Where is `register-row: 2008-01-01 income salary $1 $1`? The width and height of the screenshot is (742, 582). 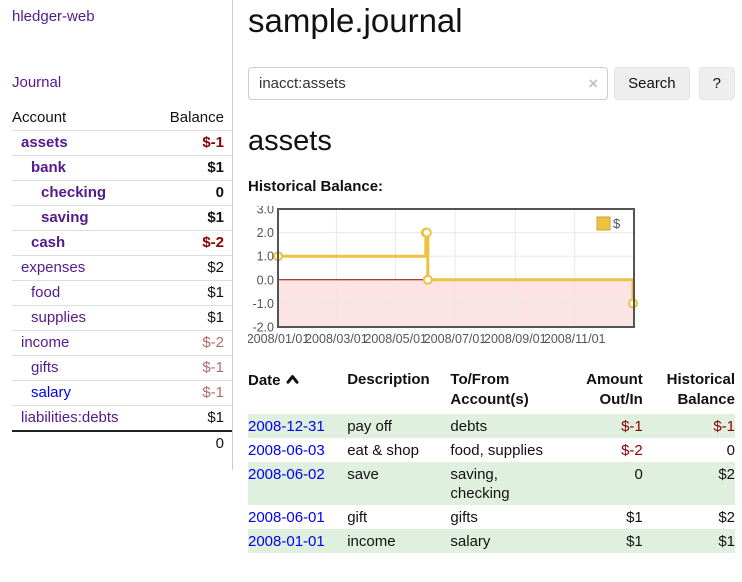 register-row: 2008-01-01 income salary $1 $1 is located at coordinates (491, 541).